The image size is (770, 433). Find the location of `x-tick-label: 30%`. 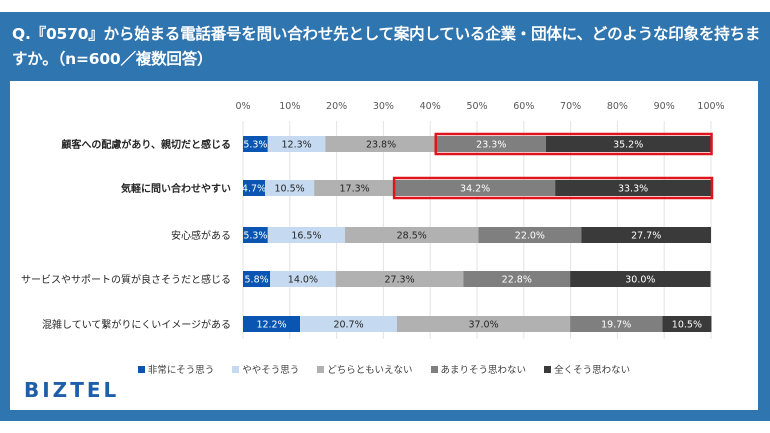

x-tick-label: 30% is located at coordinates (383, 106).